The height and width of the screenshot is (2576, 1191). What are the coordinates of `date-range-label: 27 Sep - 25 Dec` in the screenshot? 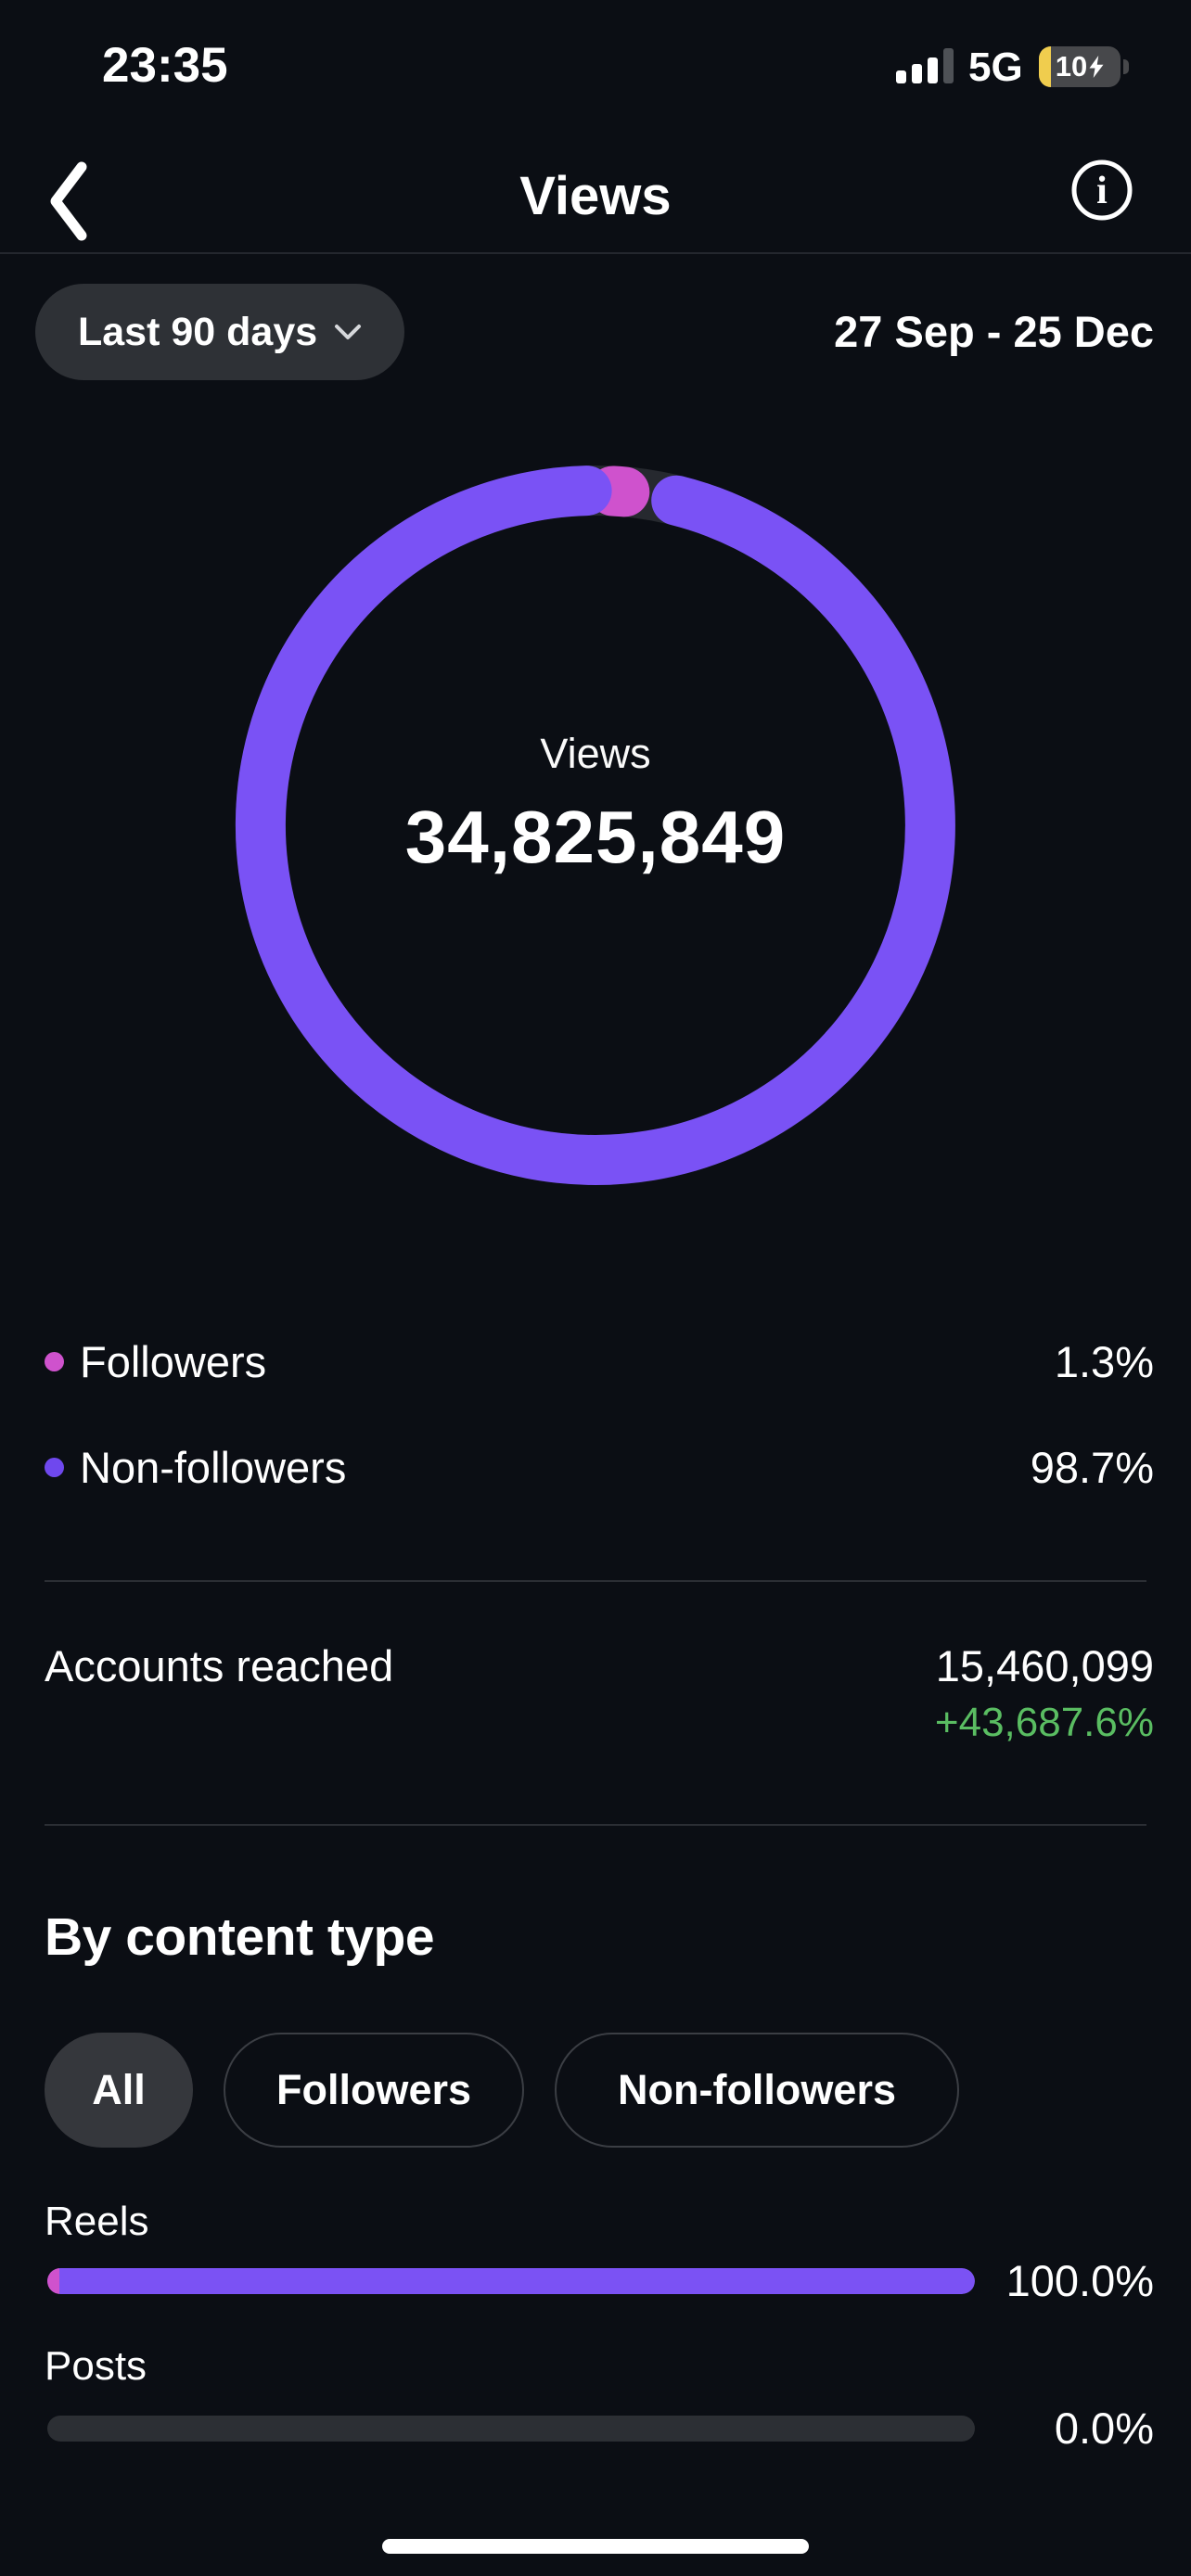 It's located at (994, 331).